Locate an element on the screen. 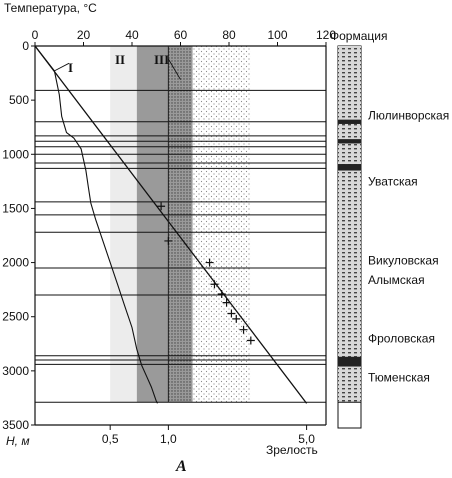  depth-tick-label: 3500 is located at coordinates (15, 425).